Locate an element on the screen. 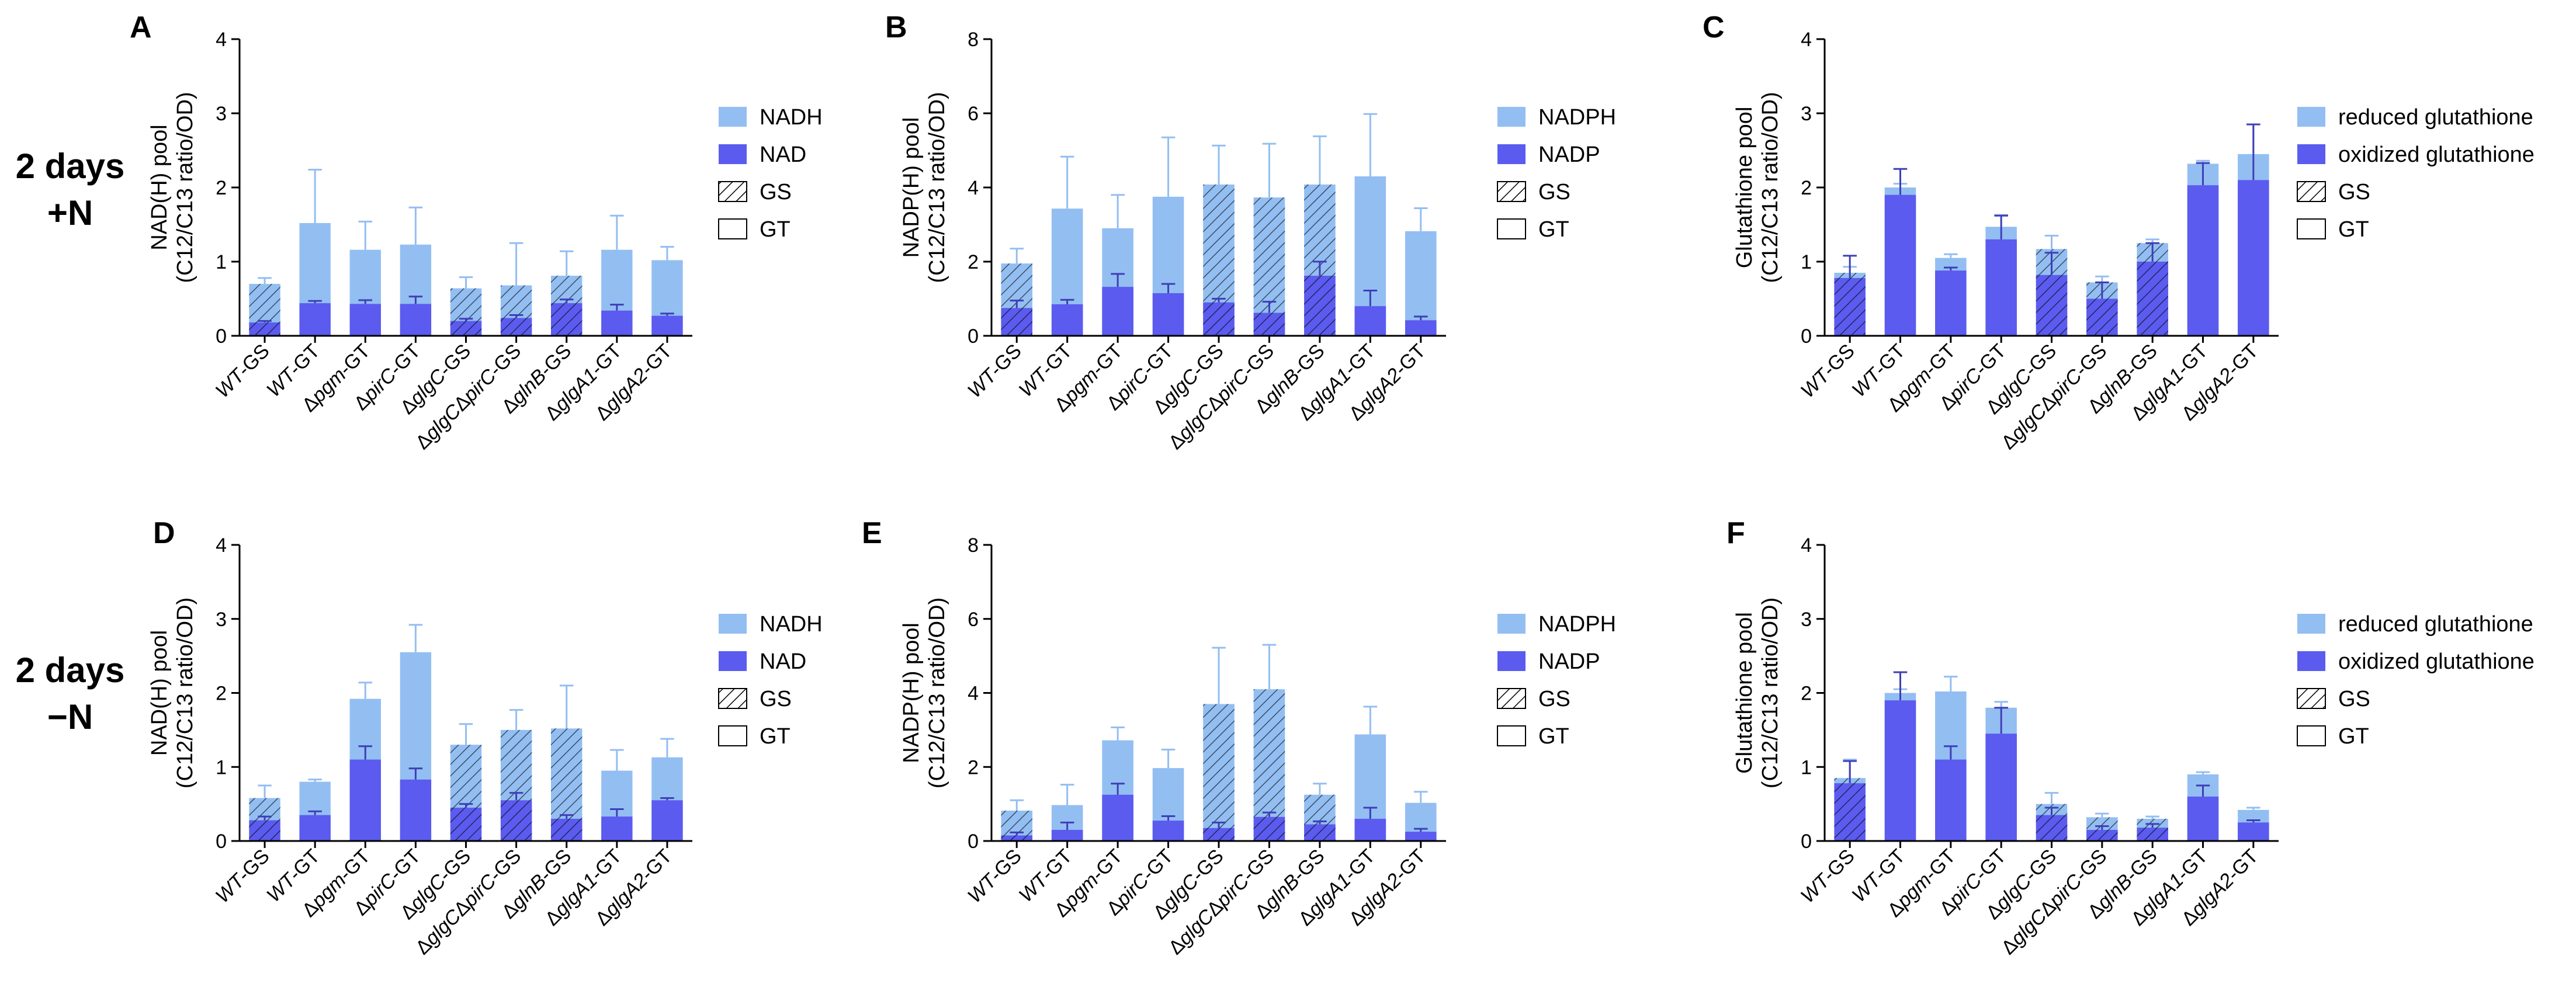 This screenshot has width=2576, height=1001. row-label-bottom-line2: −N is located at coordinates (70, 716).